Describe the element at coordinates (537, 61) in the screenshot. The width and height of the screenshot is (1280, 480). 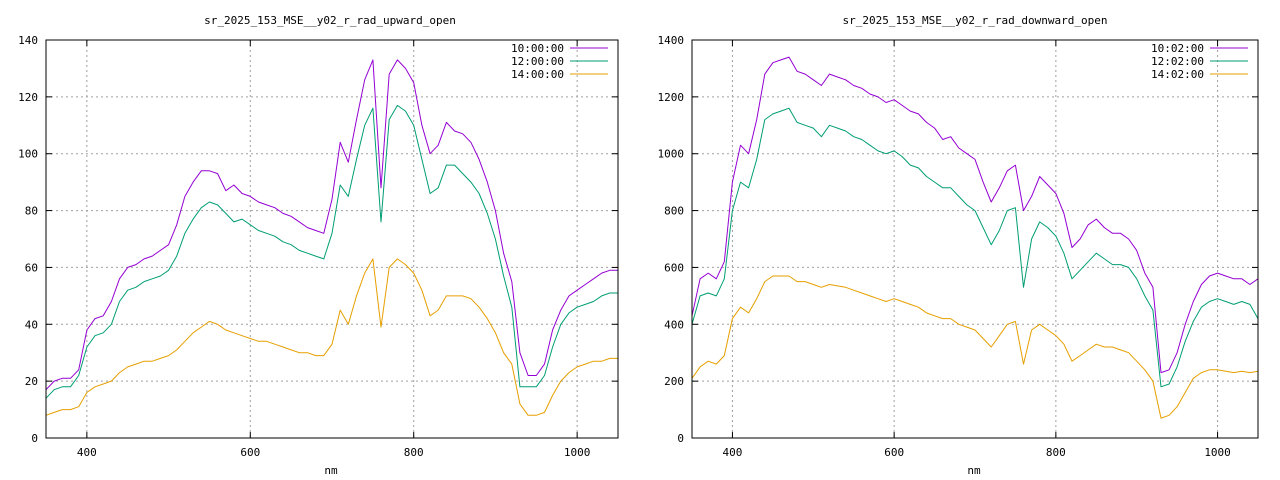
I see `legend-label: 12:00:00` at that location.